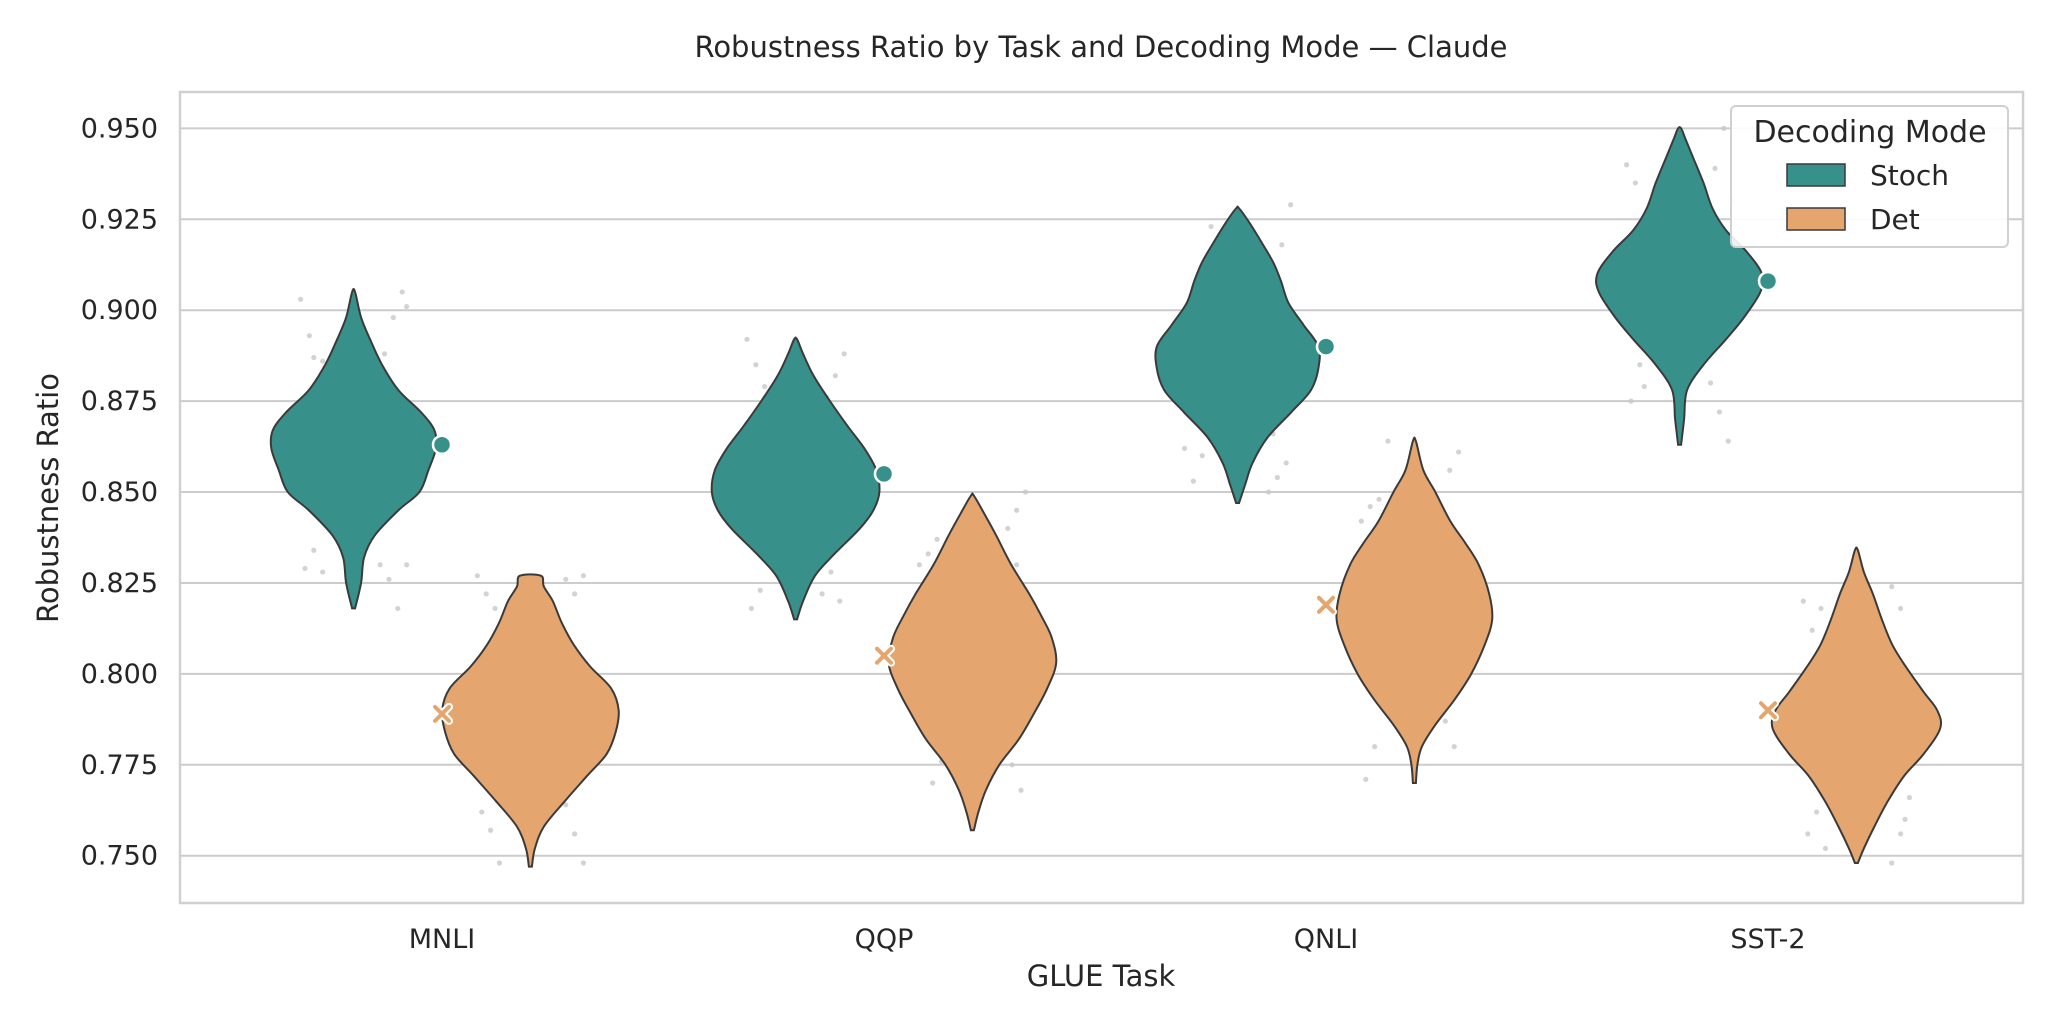  Describe the element at coordinates (1816, 175) in the screenshot. I see `legend-swatch-stoch` at that location.